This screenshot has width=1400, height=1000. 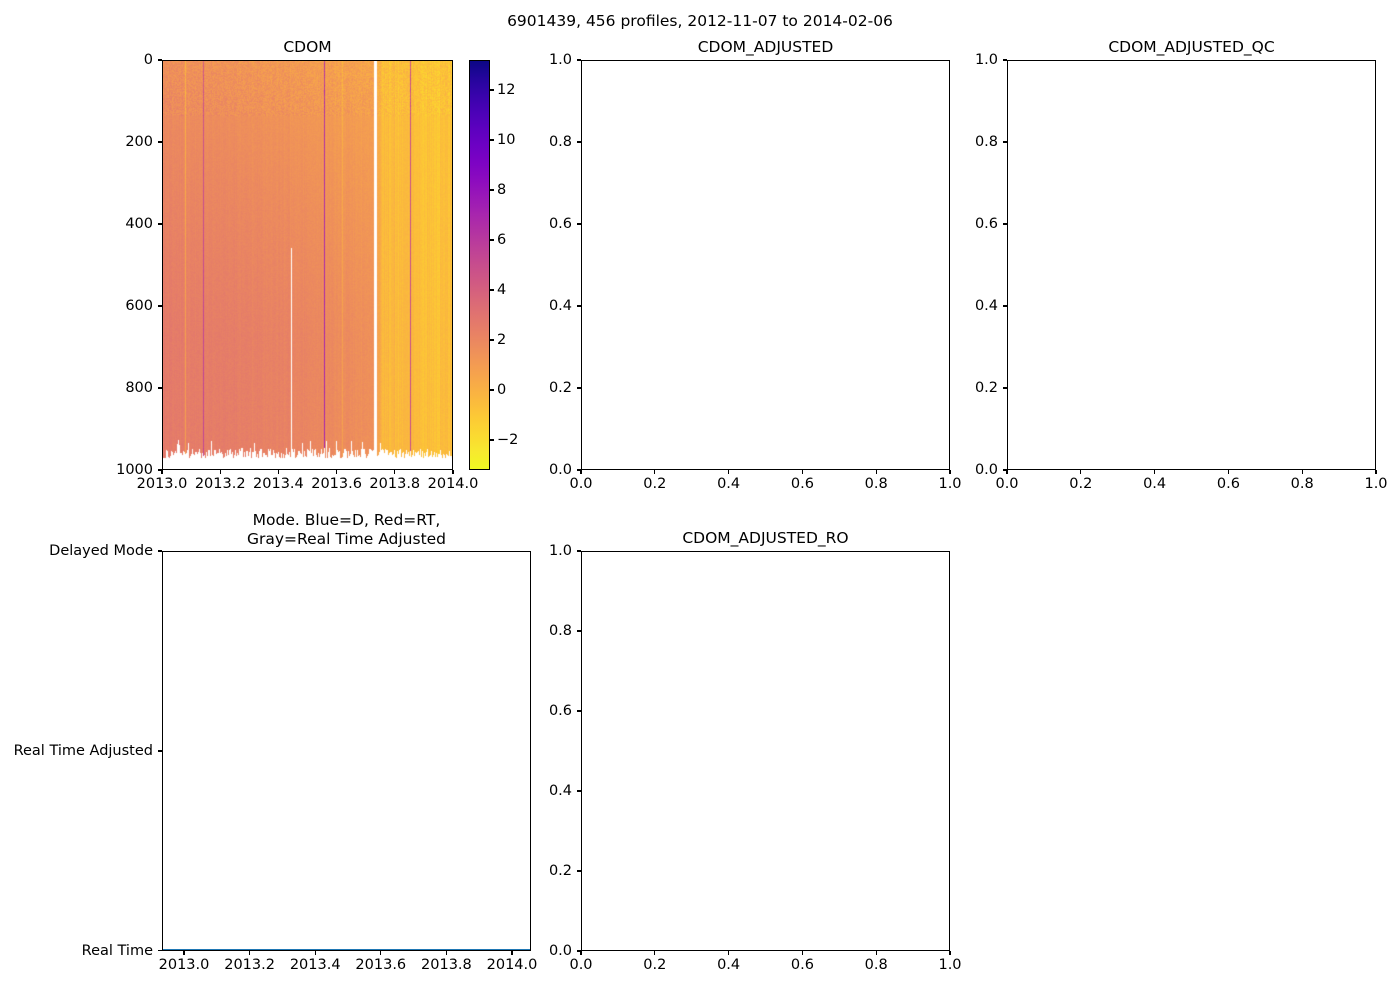 I want to click on cdom-adjusted-ro-x-ticklabel: 1.0, so click(x=950, y=965).